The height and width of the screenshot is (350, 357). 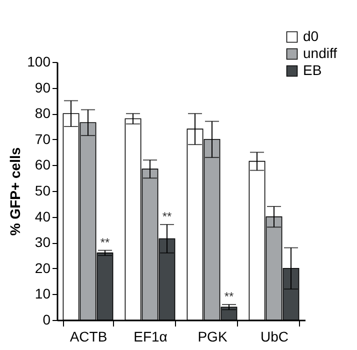 I want to click on y-axis-title: % GFP+ cells, so click(x=15, y=191).